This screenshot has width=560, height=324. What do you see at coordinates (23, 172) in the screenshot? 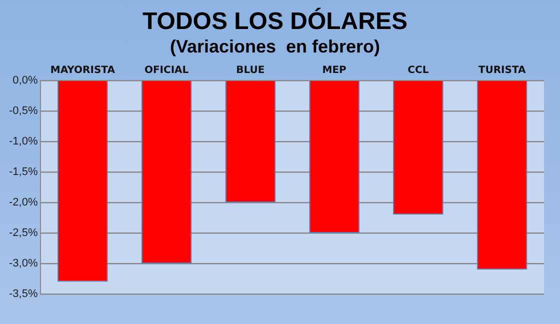
I see `y-tick-label: -1,5%` at bounding box center [23, 172].